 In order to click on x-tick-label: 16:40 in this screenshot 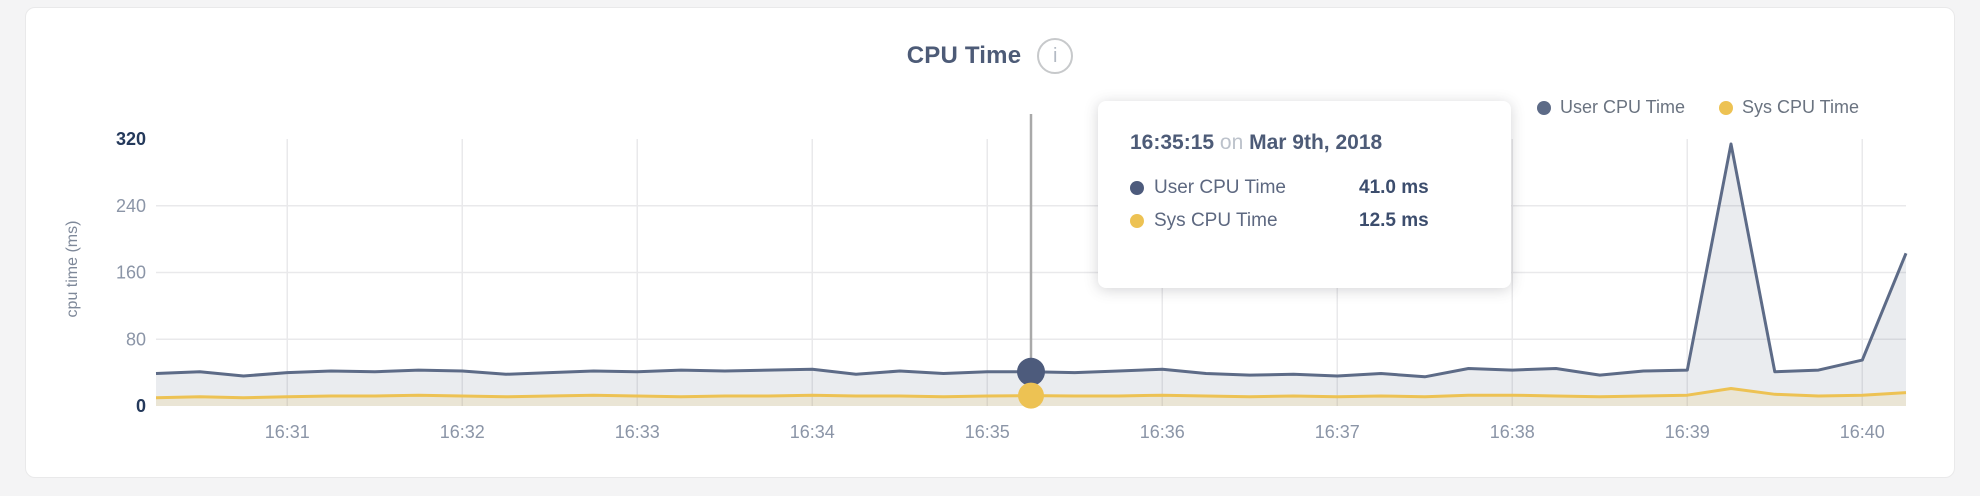, I will do `click(1862, 432)`.